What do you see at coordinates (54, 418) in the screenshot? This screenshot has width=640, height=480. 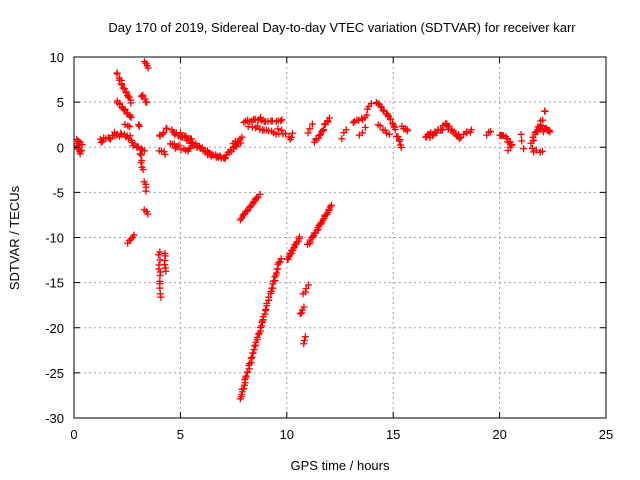 I see `y-tick-label: -30` at bounding box center [54, 418].